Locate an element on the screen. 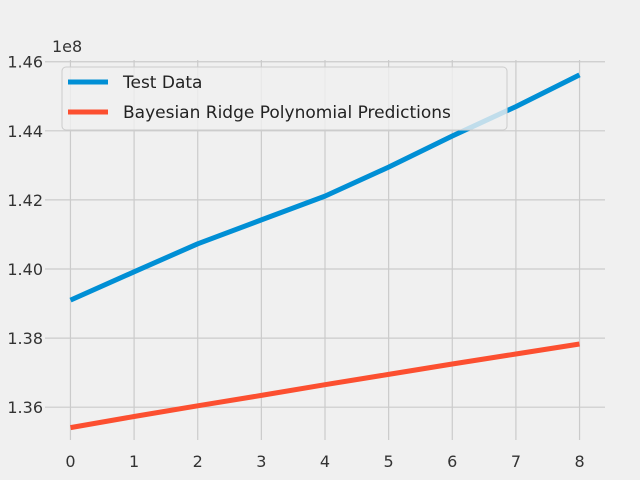 The height and width of the screenshot is (480, 640). y-tick-label: 1.42 is located at coordinates (25, 200).